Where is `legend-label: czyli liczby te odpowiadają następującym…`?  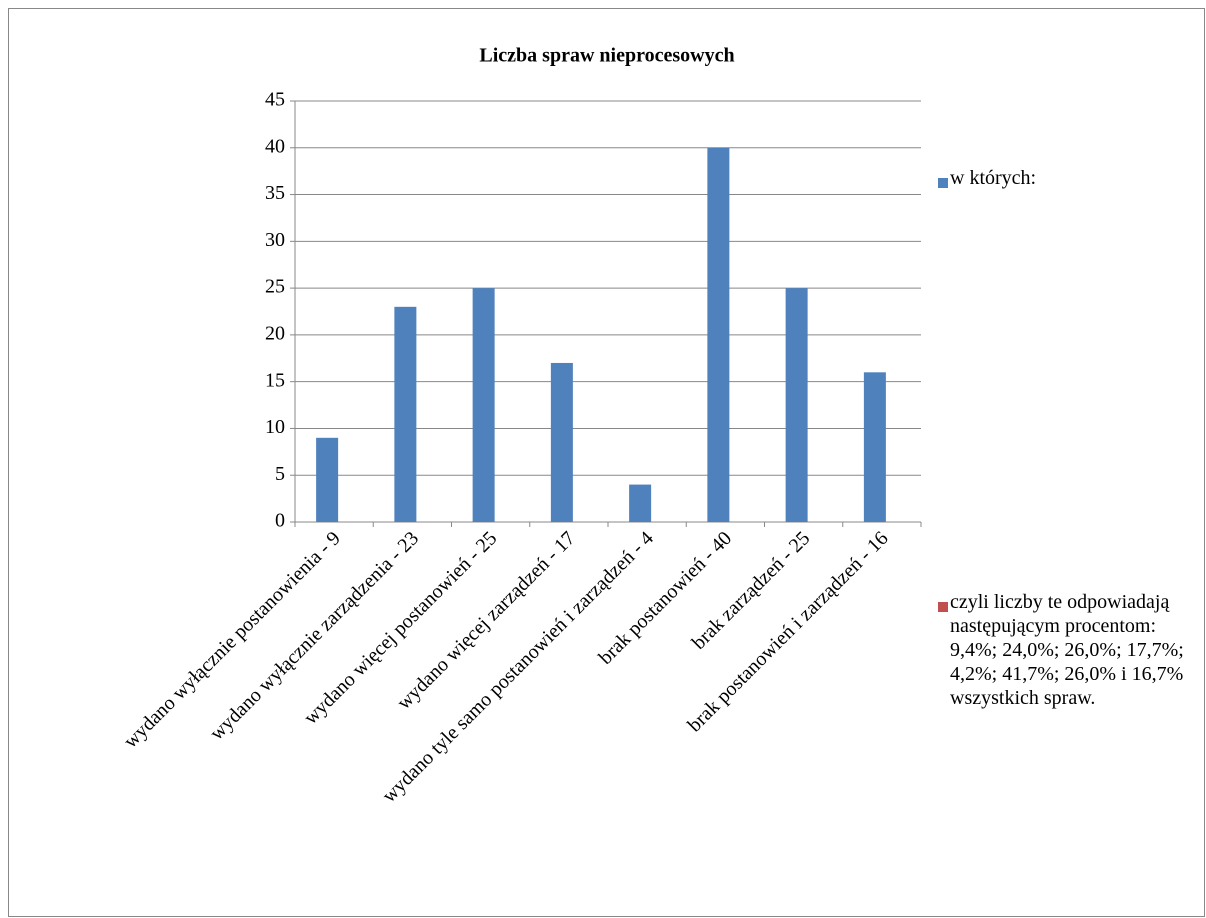
legend-label: czyli liczby te odpowiadają następującym… is located at coordinates (1067, 650).